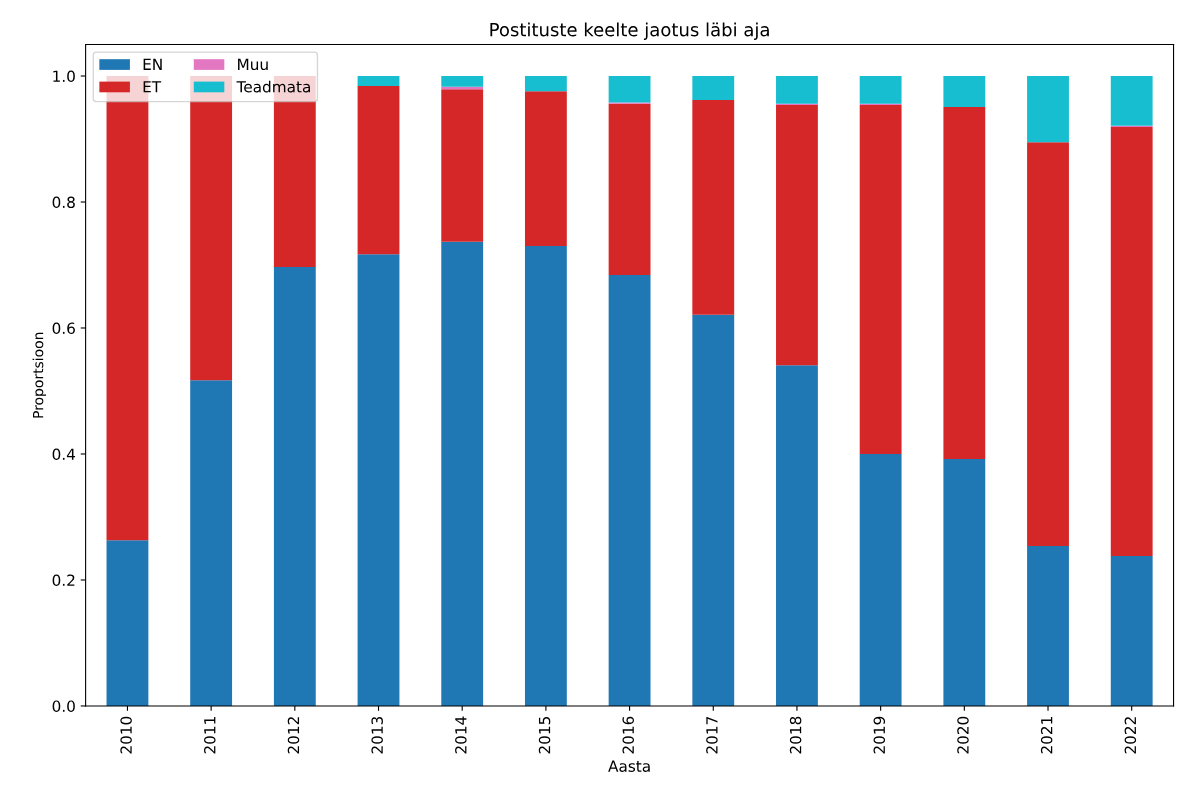 The image size is (1189, 795). Describe the element at coordinates (152, 64) in the screenshot. I see `legend-label: EN` at that location.